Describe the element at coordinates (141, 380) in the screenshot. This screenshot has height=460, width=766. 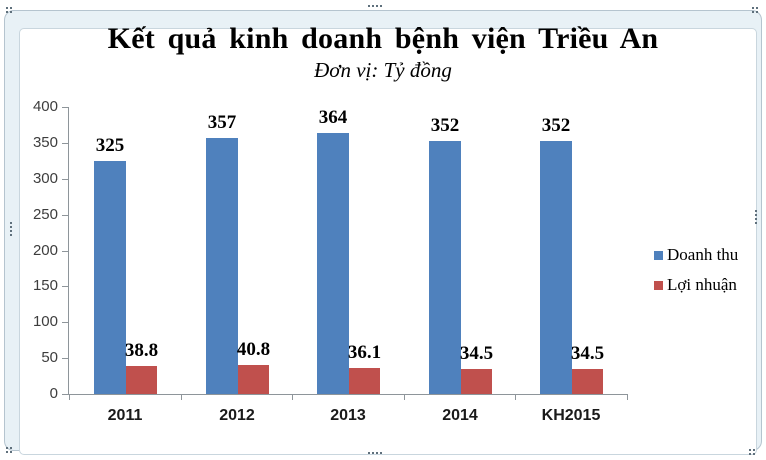
I see `bar-loi-nhuan-2011` at that location.